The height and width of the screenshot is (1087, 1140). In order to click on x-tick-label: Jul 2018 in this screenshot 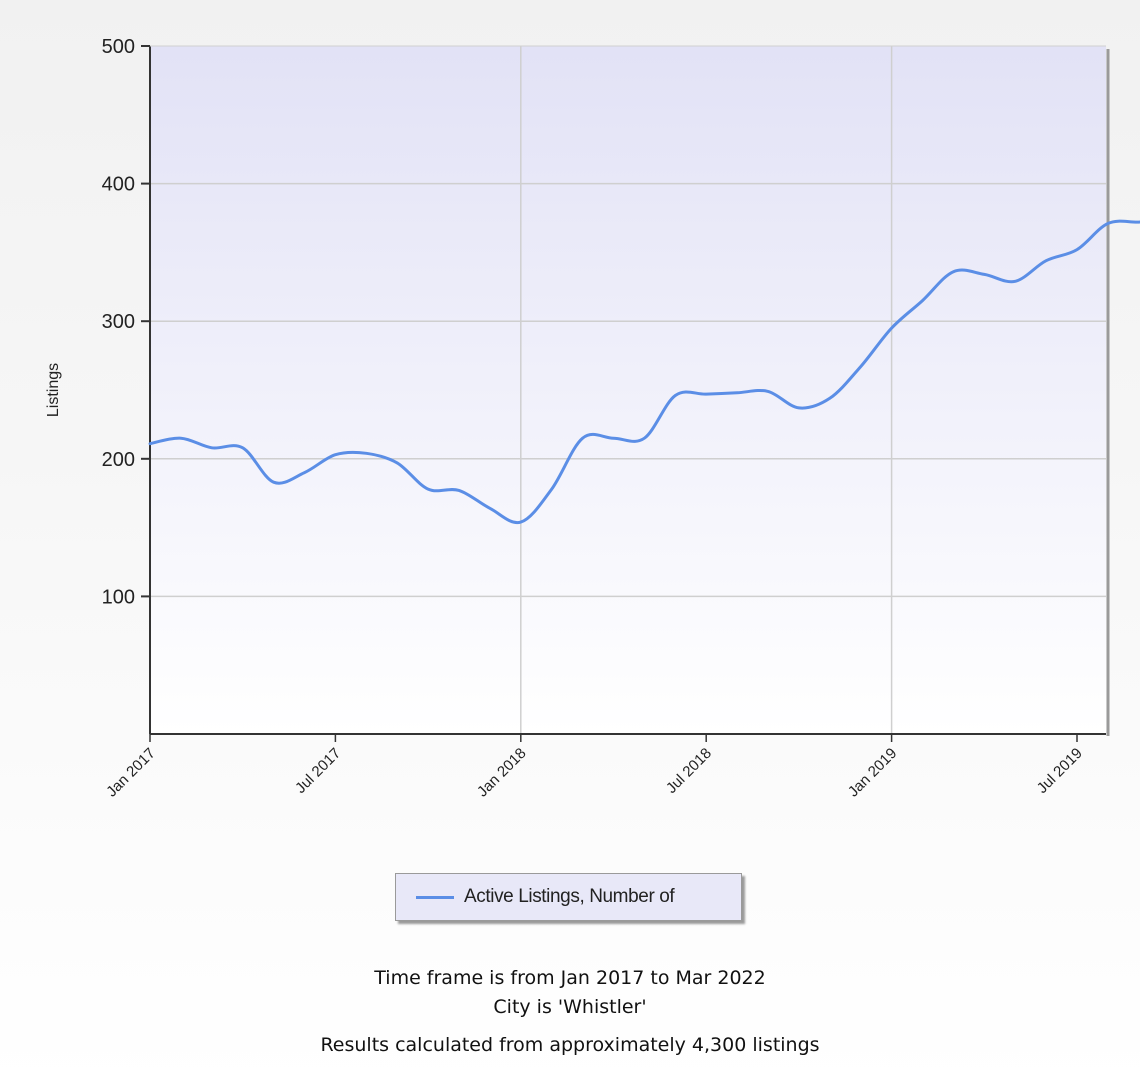, I will do `click(689, 771)`.